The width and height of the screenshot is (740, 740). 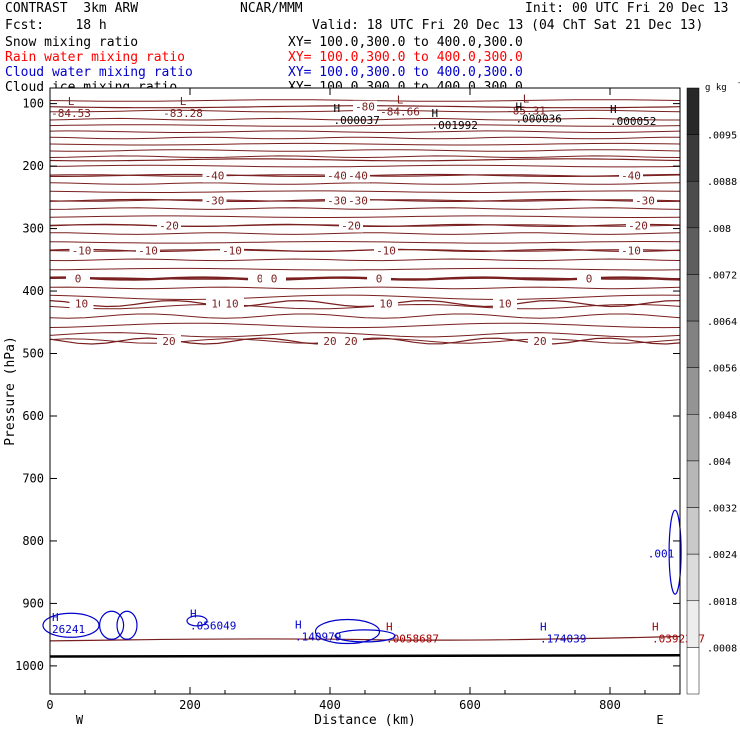 I want to click on colorbar-tick-label: .0018, so click(x=722, y=602).